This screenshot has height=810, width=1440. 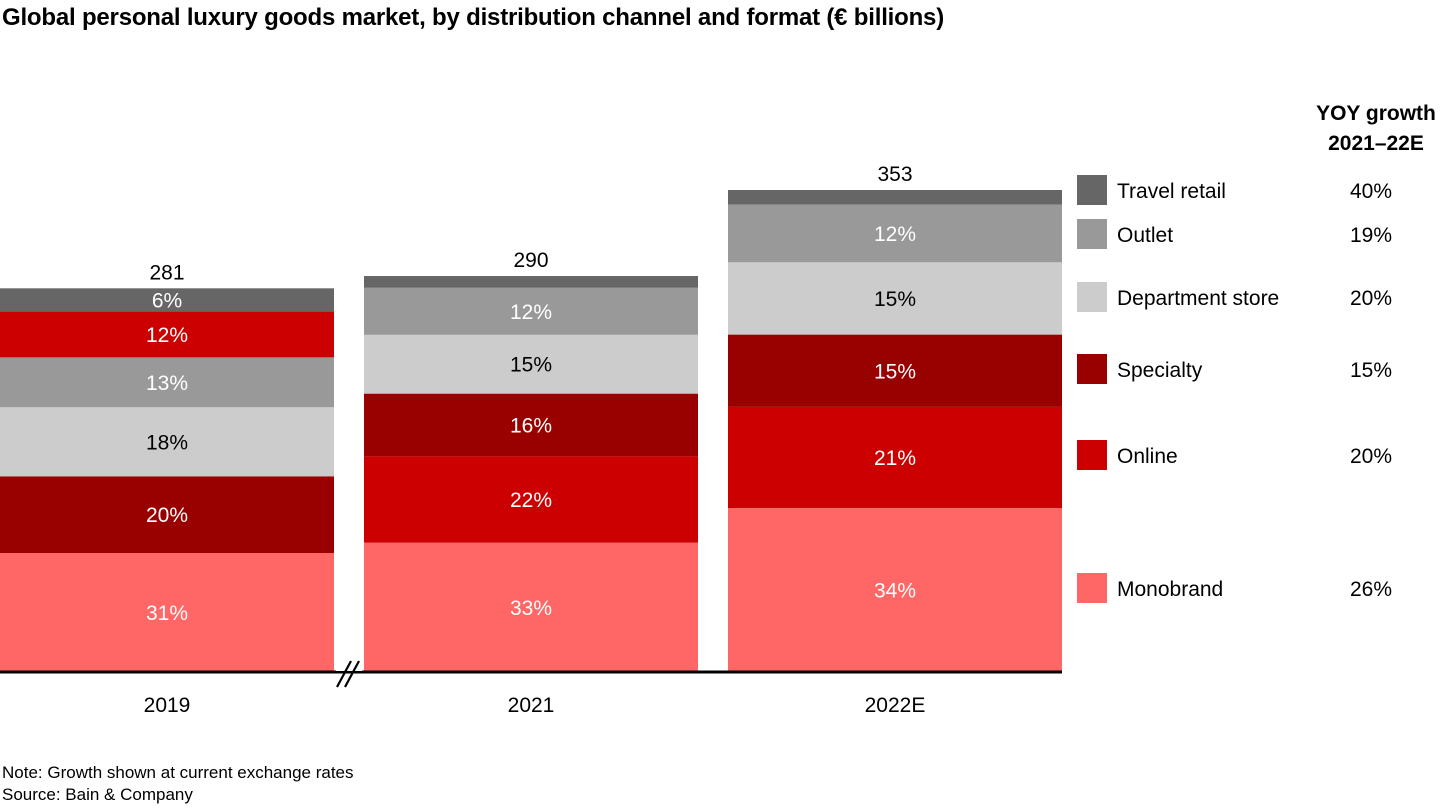 I want to click on bar-group-2022e: 34% 21% 15% 15% 12% 353, so click(x=895, y=417).